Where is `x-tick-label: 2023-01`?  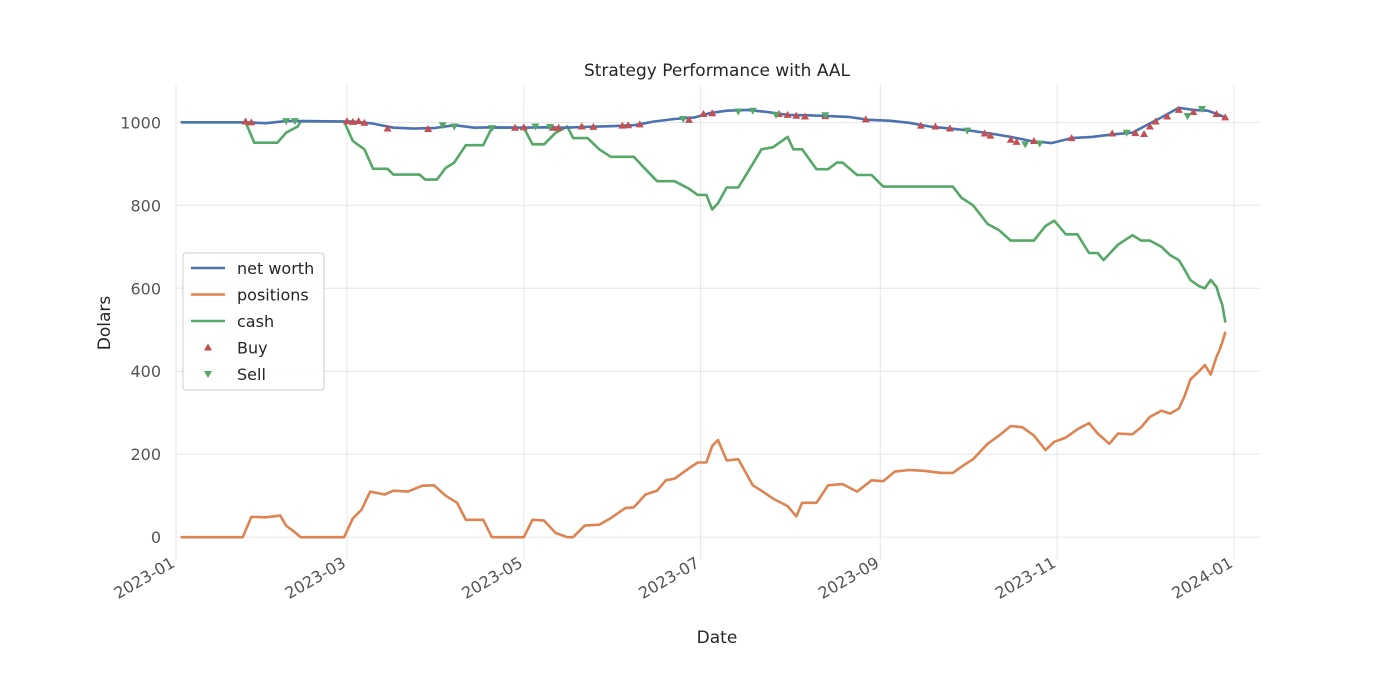 x-tick-label: 2023-01 is located at coordinates (144, 578).